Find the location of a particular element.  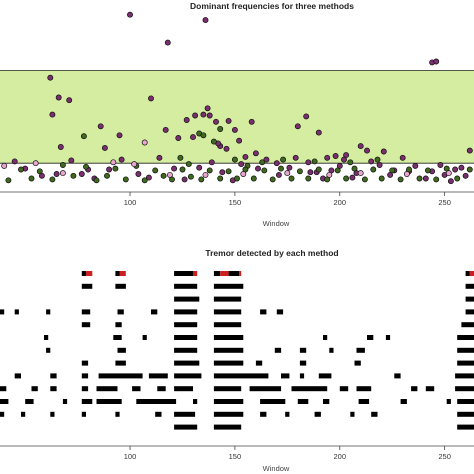

chart-title-frequencies: Dominant frequencies for three methods is located at coordinates (272, 6).